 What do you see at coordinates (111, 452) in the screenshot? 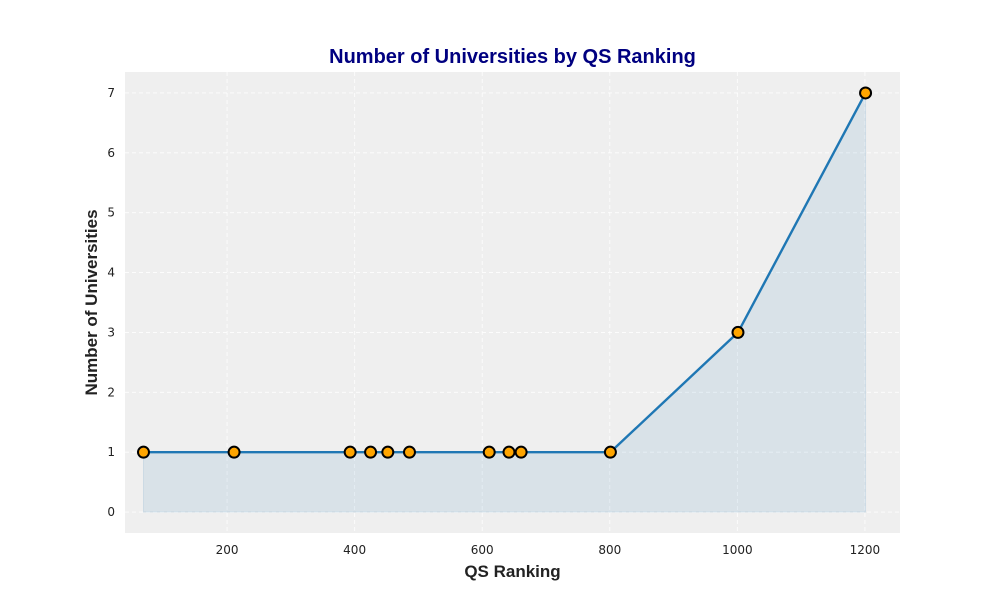
I see `y-tick-label: 1` at bounding box center [111, 452].